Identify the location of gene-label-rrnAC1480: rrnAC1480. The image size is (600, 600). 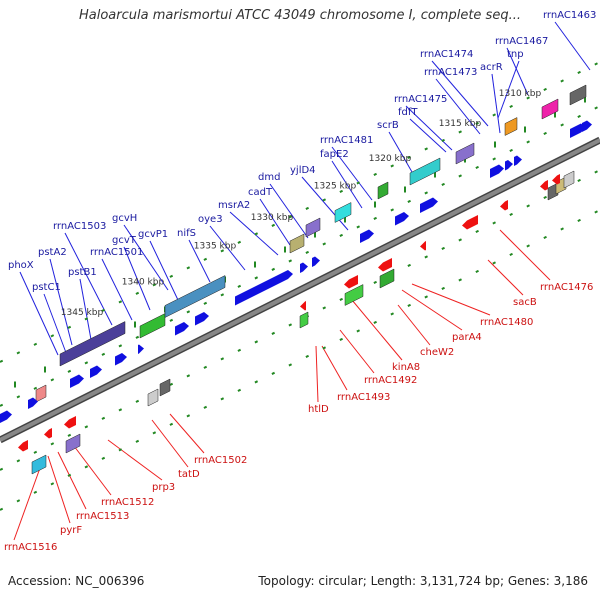
(506, 322).